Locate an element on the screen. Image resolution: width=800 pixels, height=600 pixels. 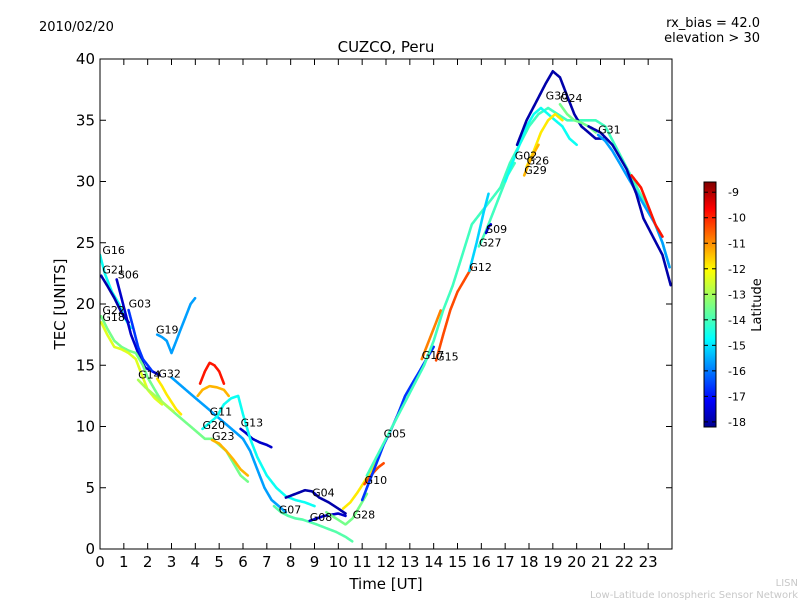
y-tick-label: 15 is located at coordinates (85, 365).